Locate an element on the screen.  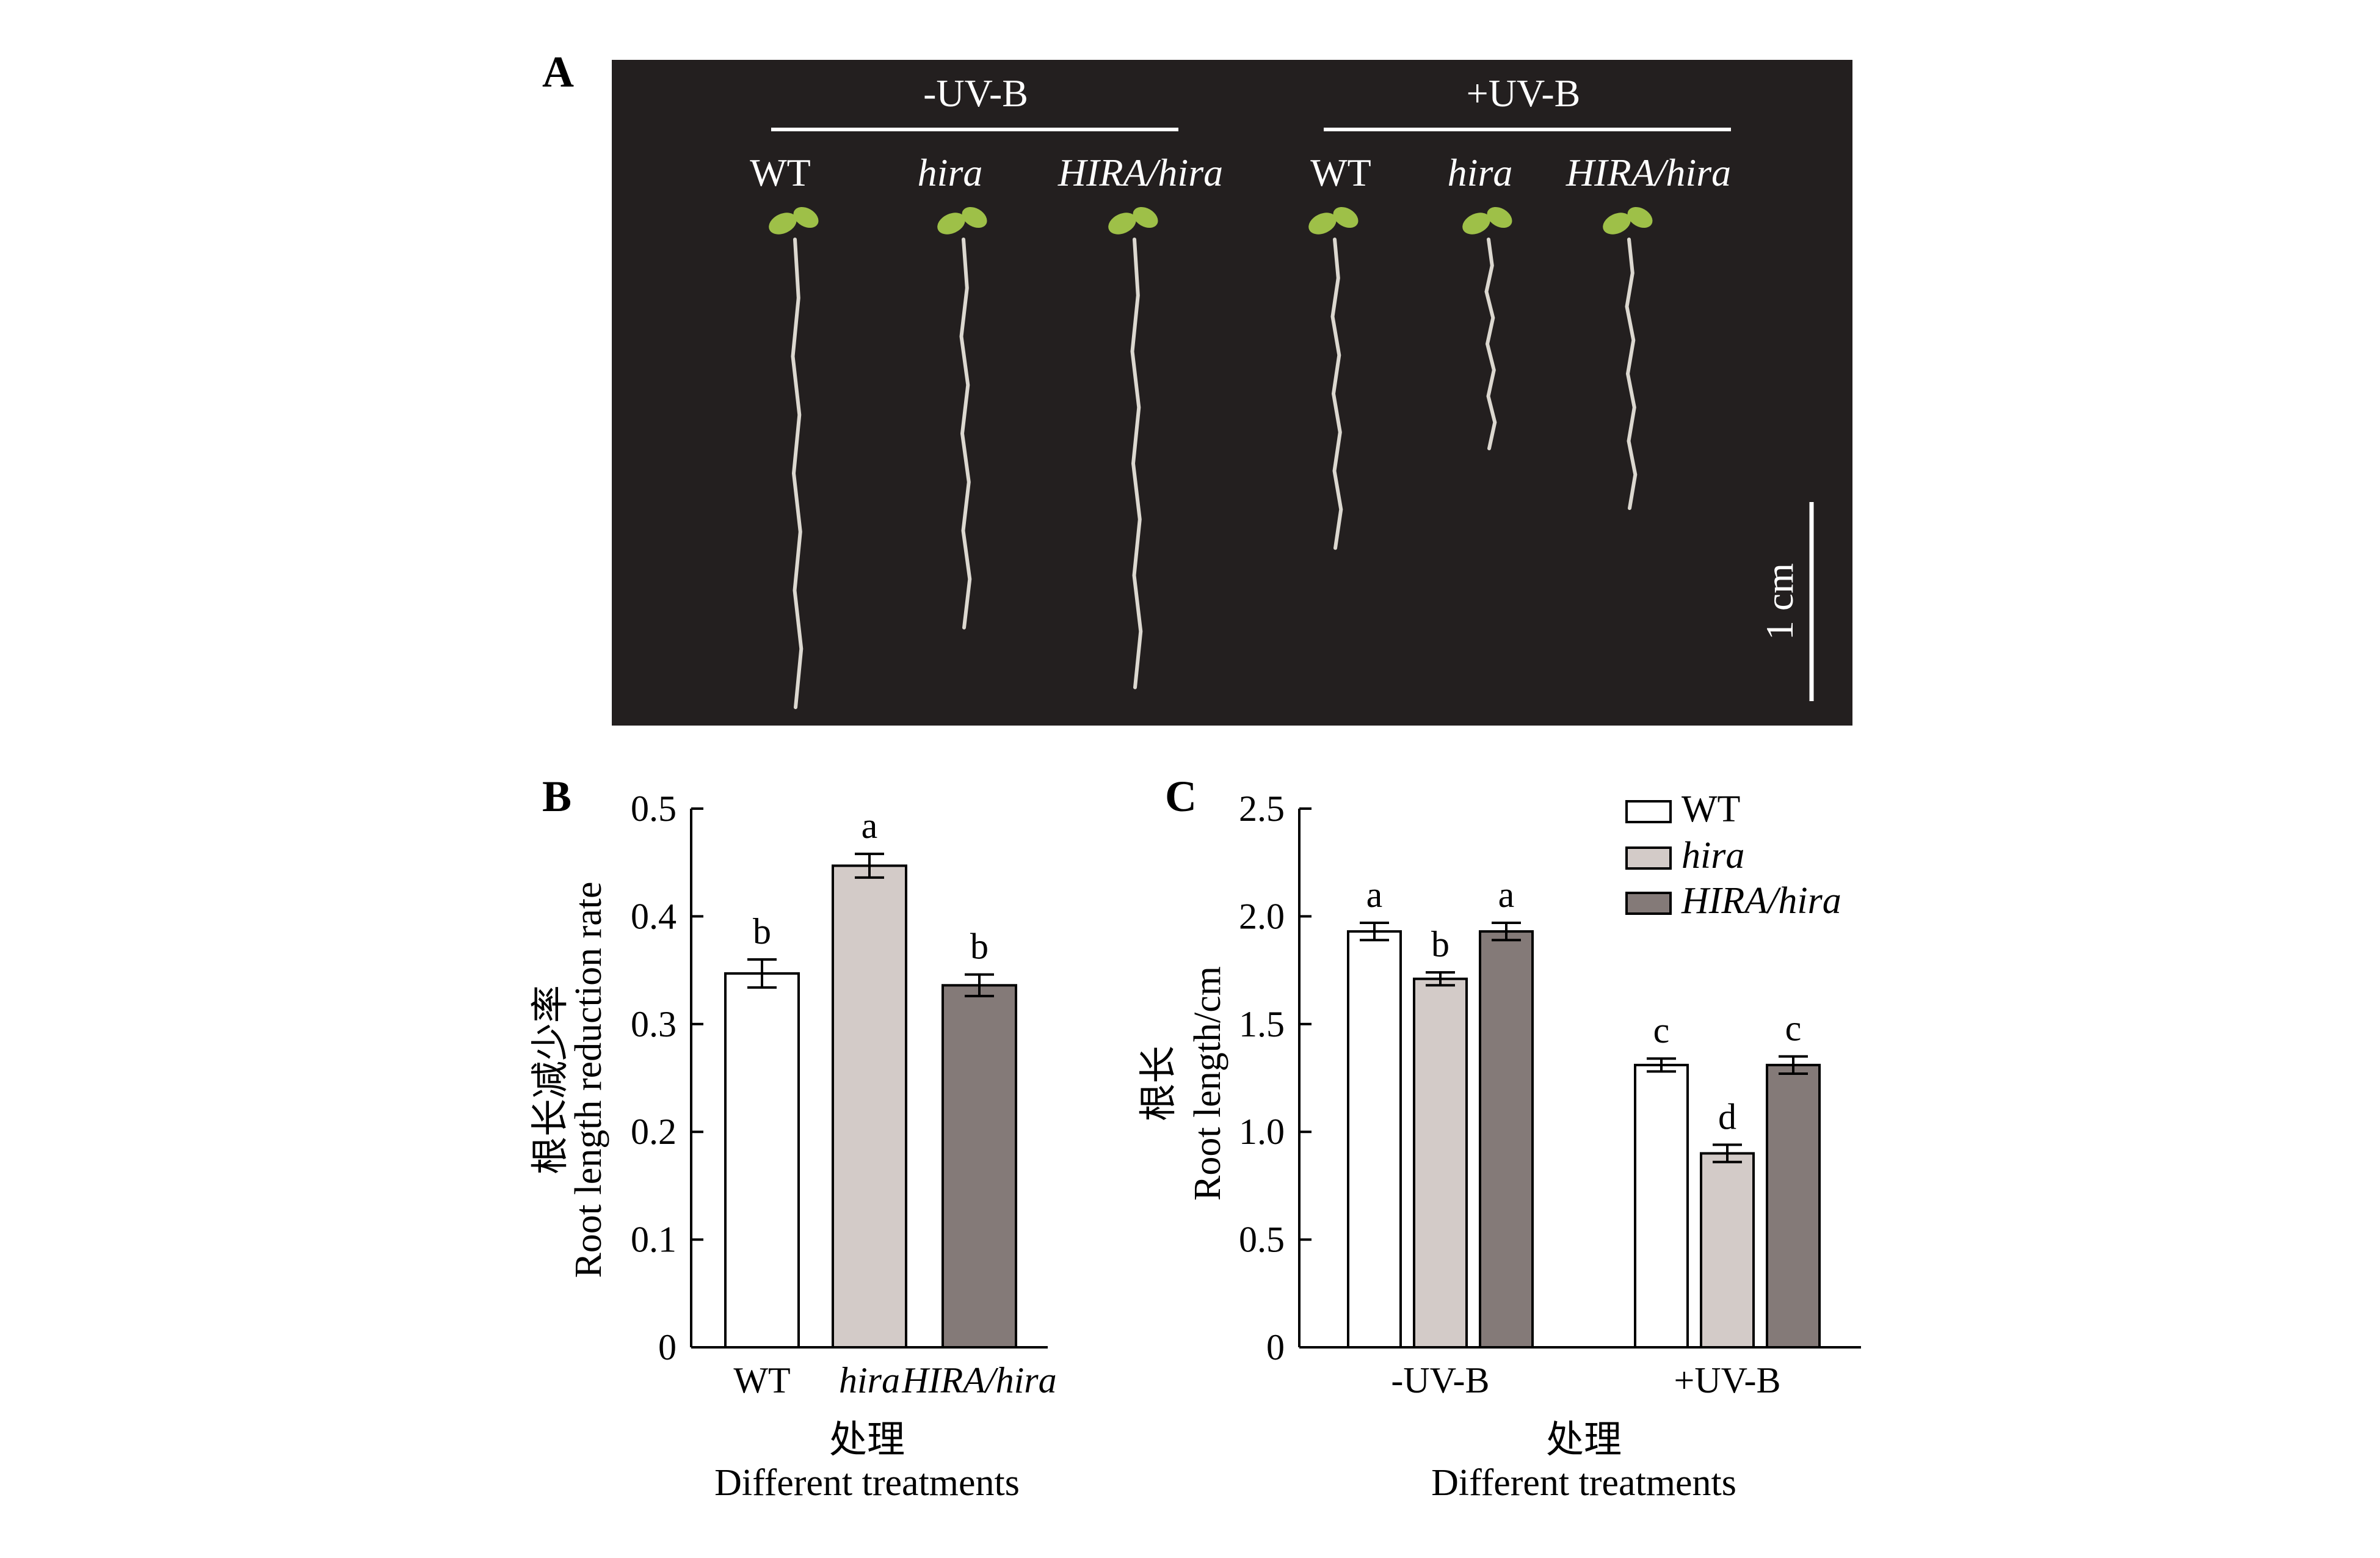
line-label-hira-plus: hira is located at coordinates (1480, 172).